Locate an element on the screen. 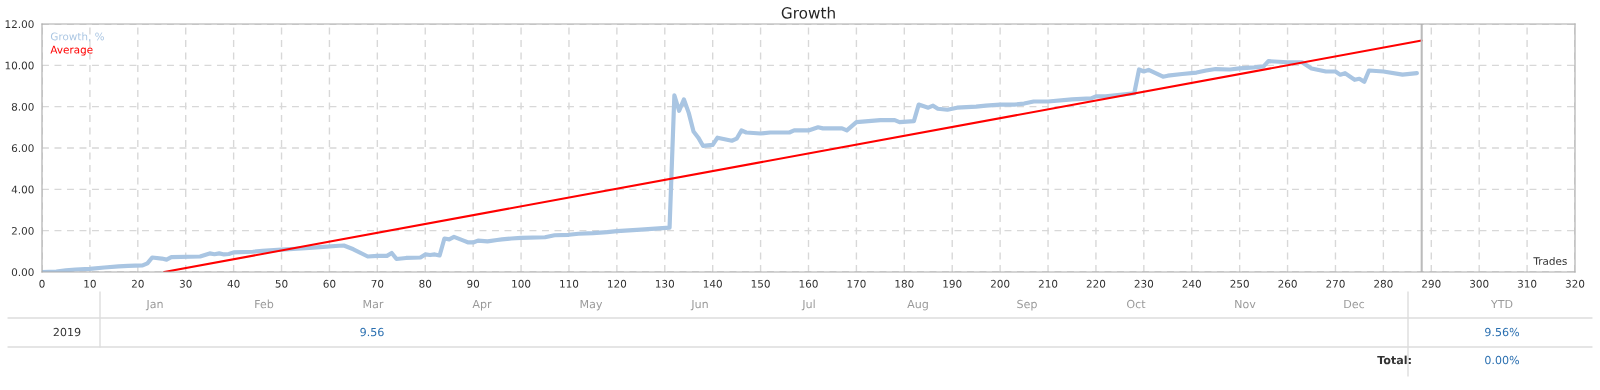 Image resolution: width=1600 pixels, height=390 pixels. x-tick-label: 190 is located at coordinates (952, 283).